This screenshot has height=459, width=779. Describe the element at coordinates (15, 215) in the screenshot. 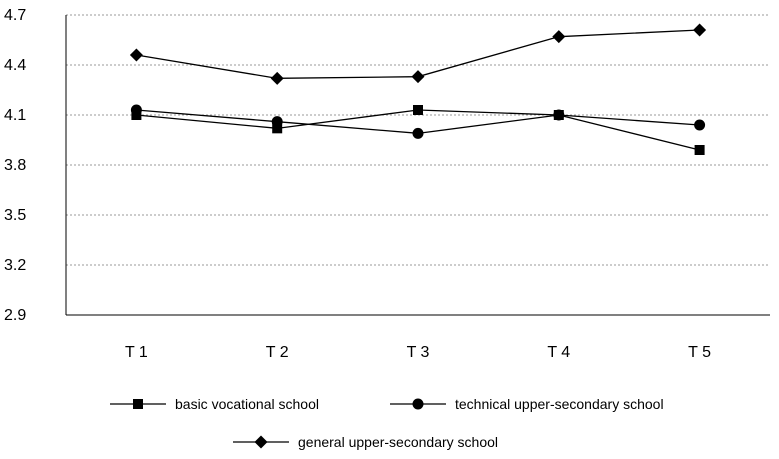

I see `y-tick-label: 3.5` at that location.